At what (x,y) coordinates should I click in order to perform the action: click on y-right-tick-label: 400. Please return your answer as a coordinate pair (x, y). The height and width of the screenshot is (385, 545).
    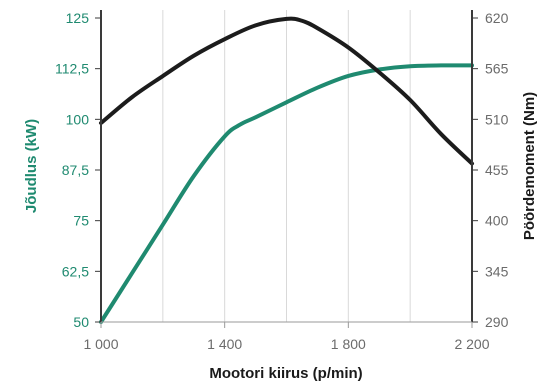
    Looking at the image, I should click on (497, 221).